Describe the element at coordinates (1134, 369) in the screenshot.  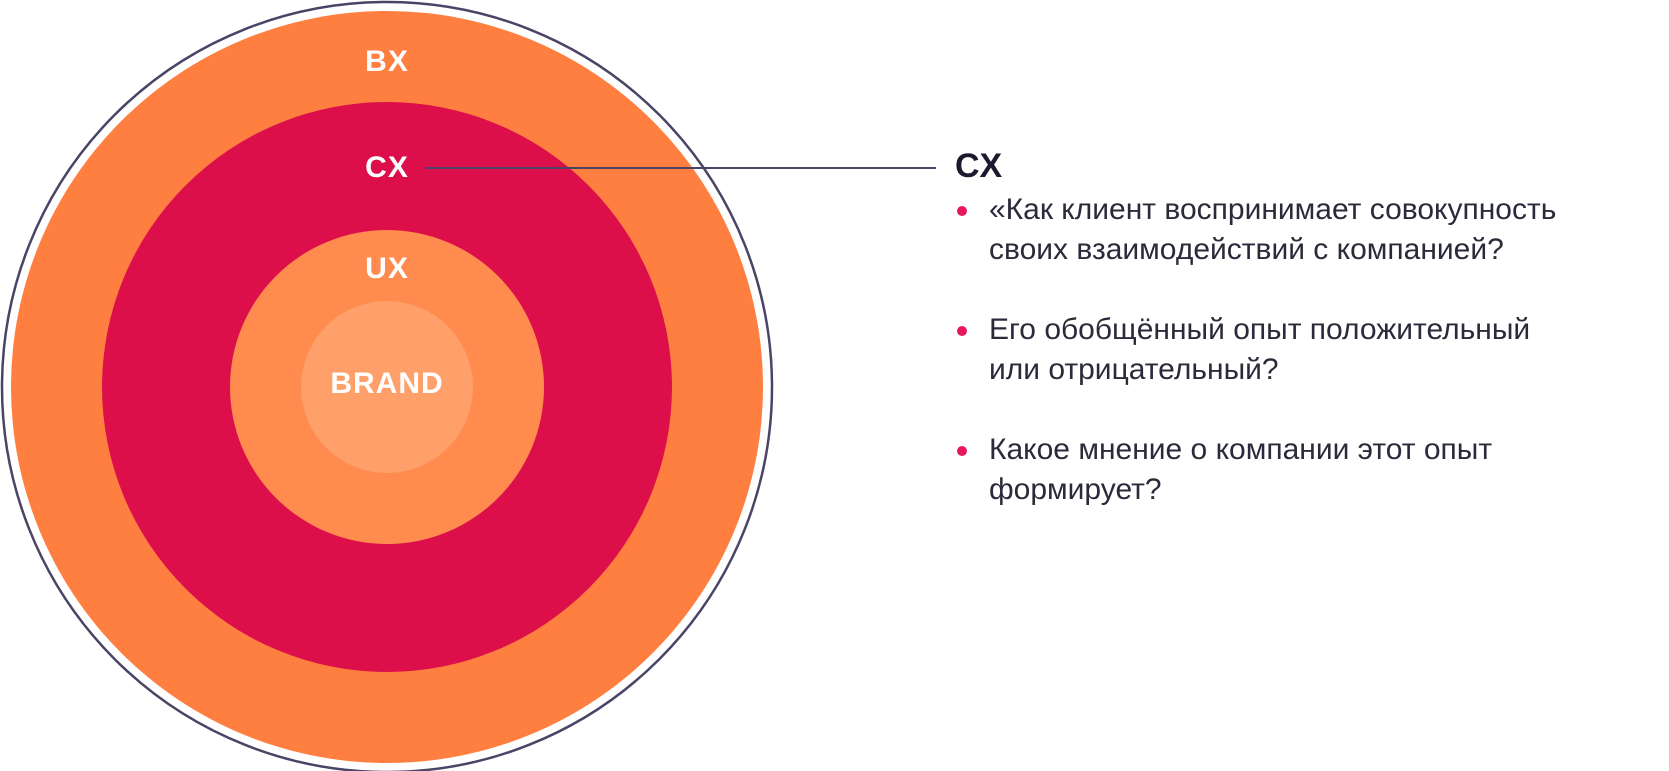
I see `bullet-text: или отрицательный?` at that location.